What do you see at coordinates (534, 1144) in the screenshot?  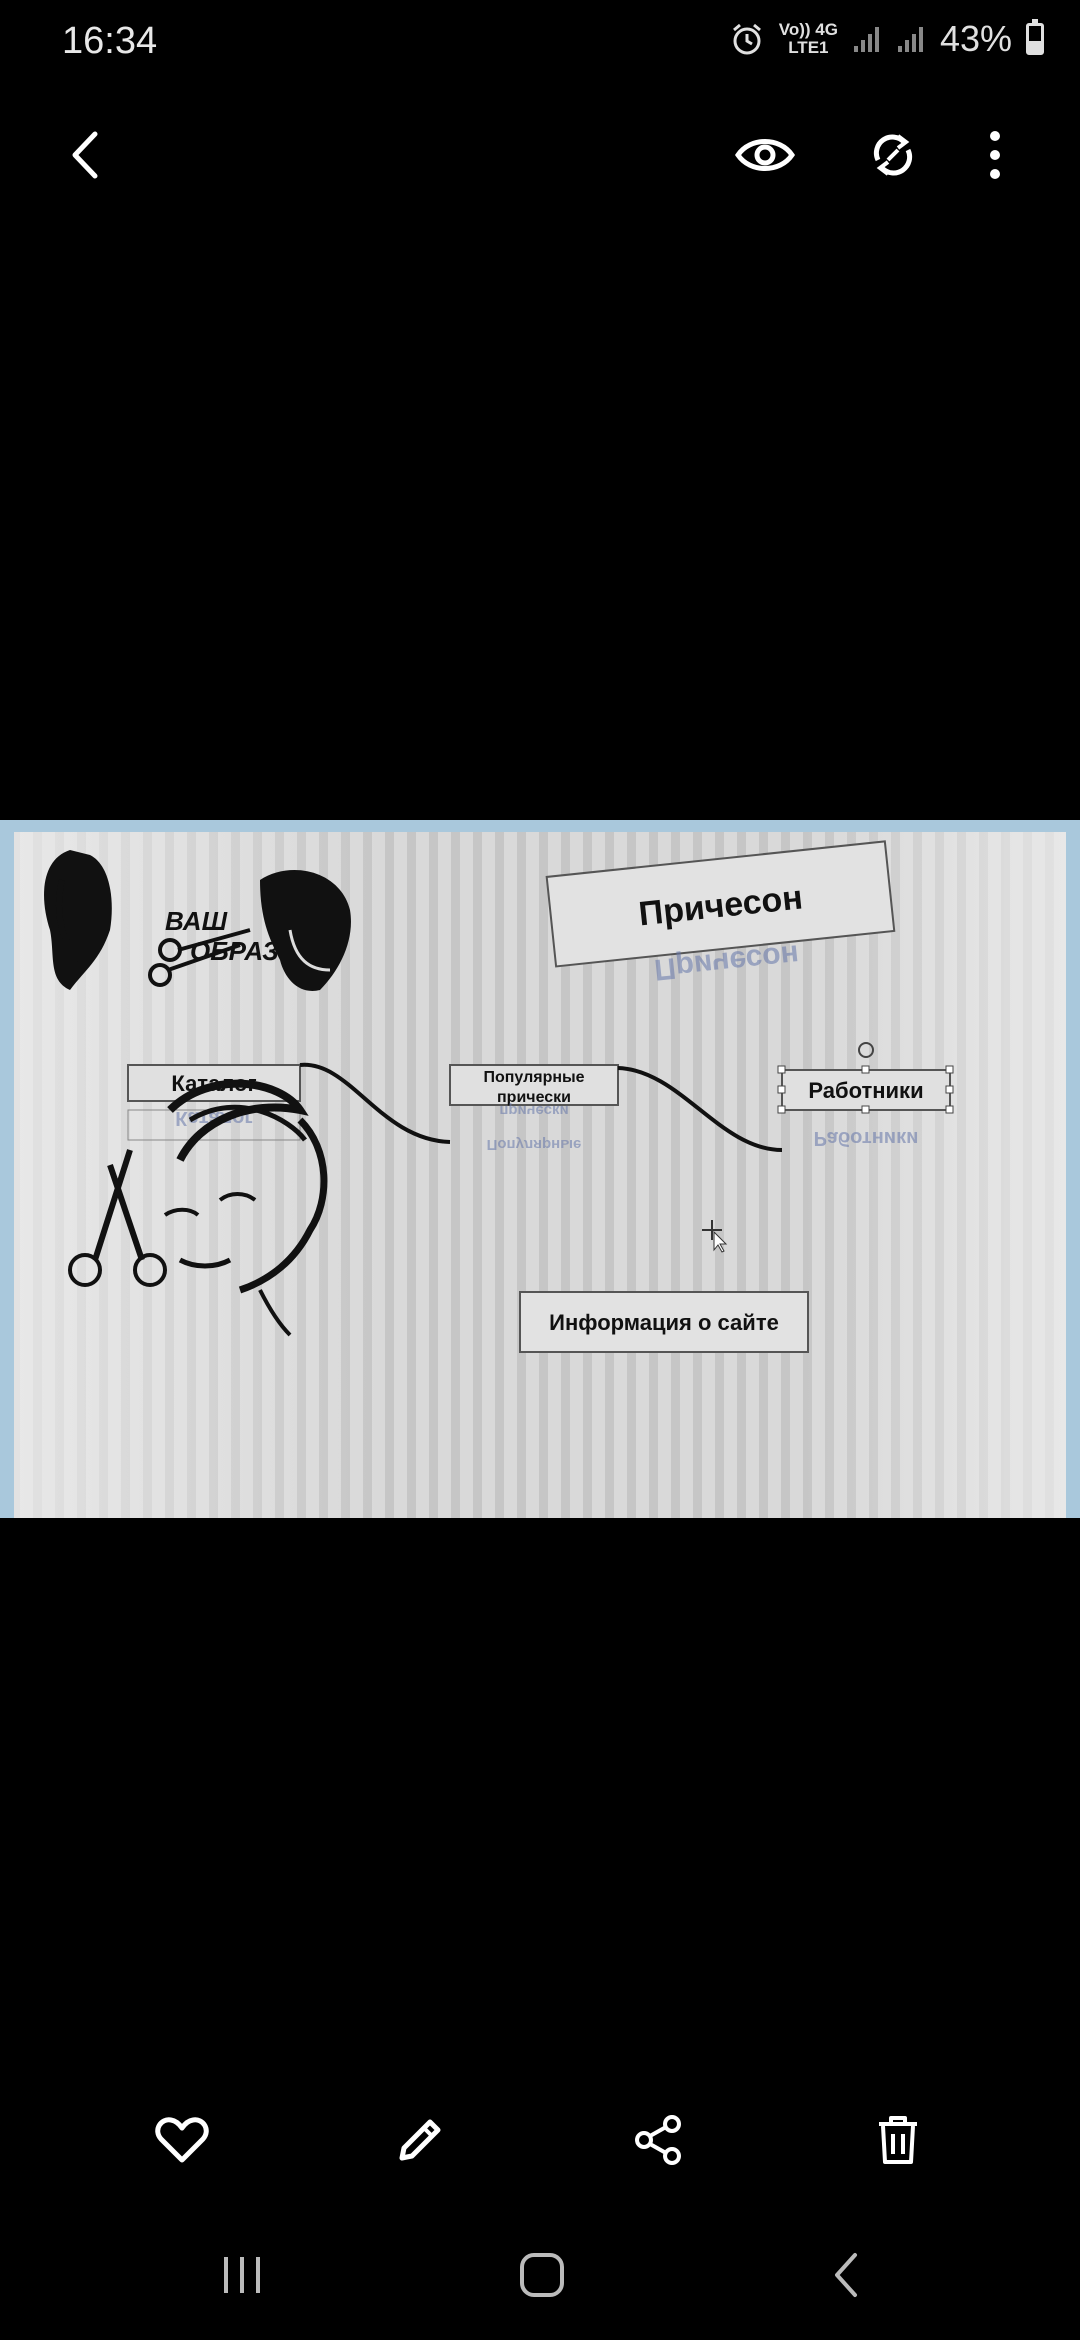 I see `nav-popular-reflection: Популярные` at bounding box center [534, 1144].